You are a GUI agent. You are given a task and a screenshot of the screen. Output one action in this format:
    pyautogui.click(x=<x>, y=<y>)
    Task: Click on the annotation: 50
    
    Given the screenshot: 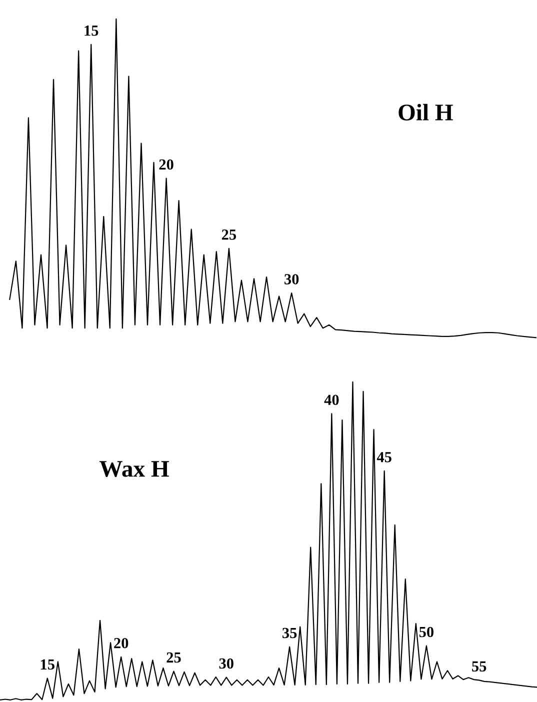 What is the action you would take?
    pyautogui.click(x=426, y=632)
    